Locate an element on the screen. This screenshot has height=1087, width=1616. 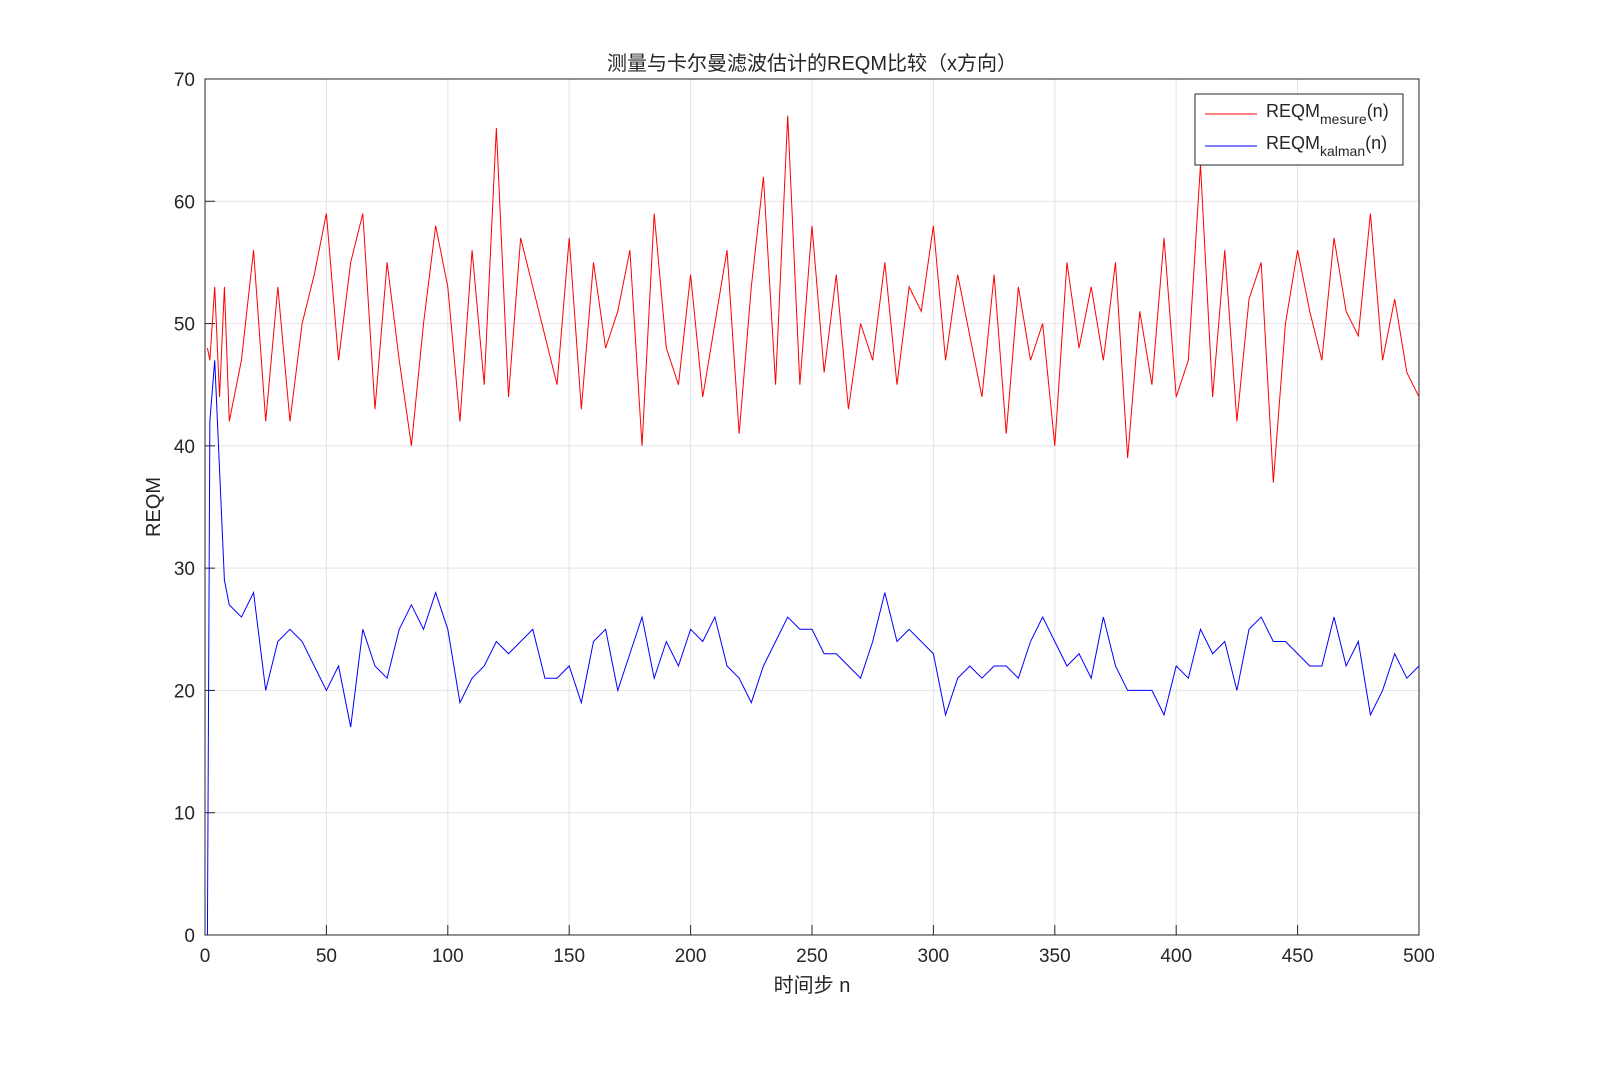
y-tick-label: 10 is located at coordinates (184, 814).